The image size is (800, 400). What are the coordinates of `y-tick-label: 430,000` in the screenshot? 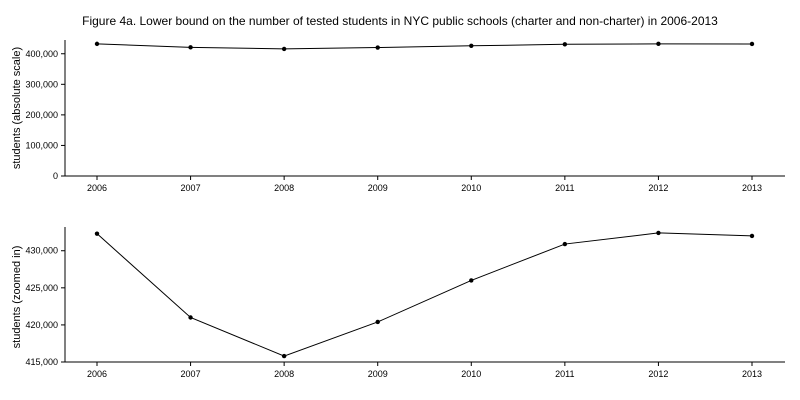 It's located at (41, 251).